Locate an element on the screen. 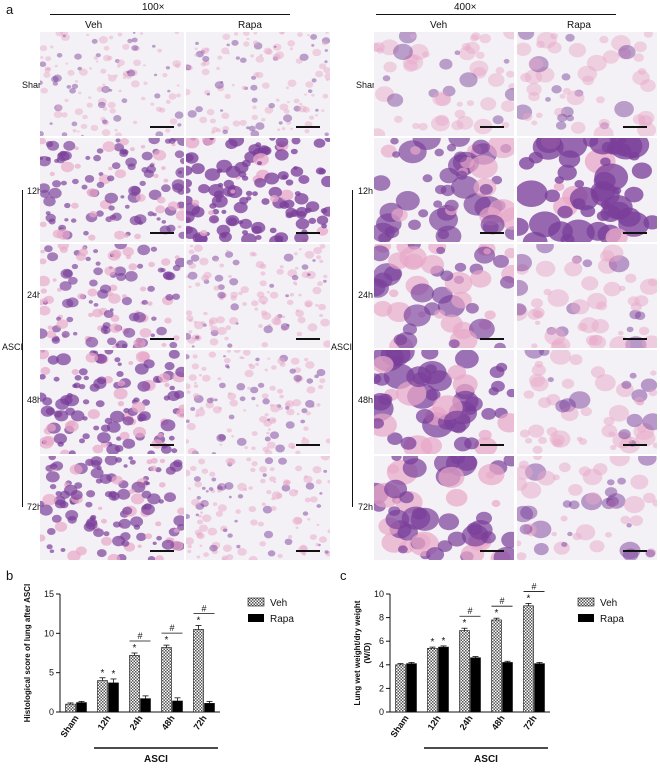 Image resolution: width=660 pixels, height=774 pixels. micrograph-100x-veh-72h is located at coordinates (112, 508).